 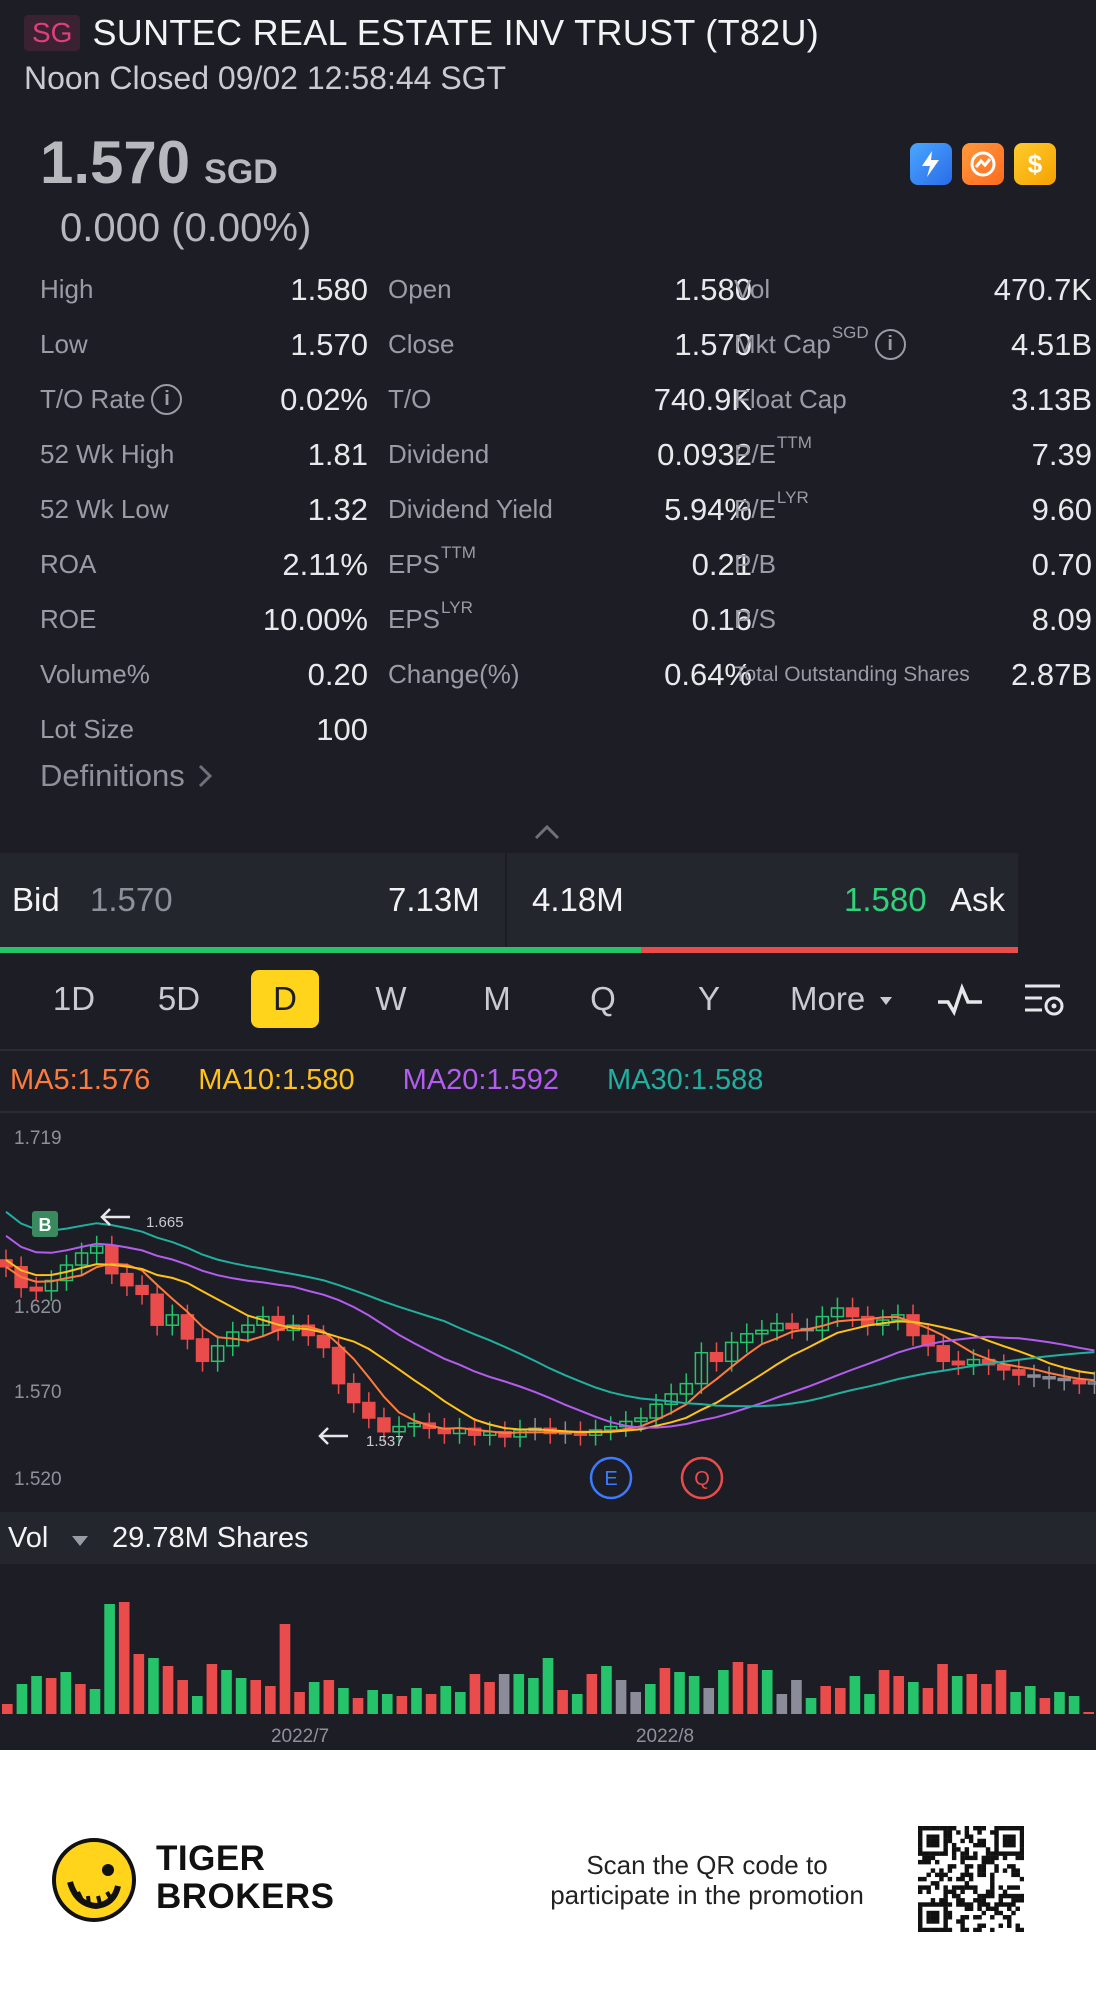 I want to click on volume-chart: 2022/7 2022/8, so click(x=548, y=1657).